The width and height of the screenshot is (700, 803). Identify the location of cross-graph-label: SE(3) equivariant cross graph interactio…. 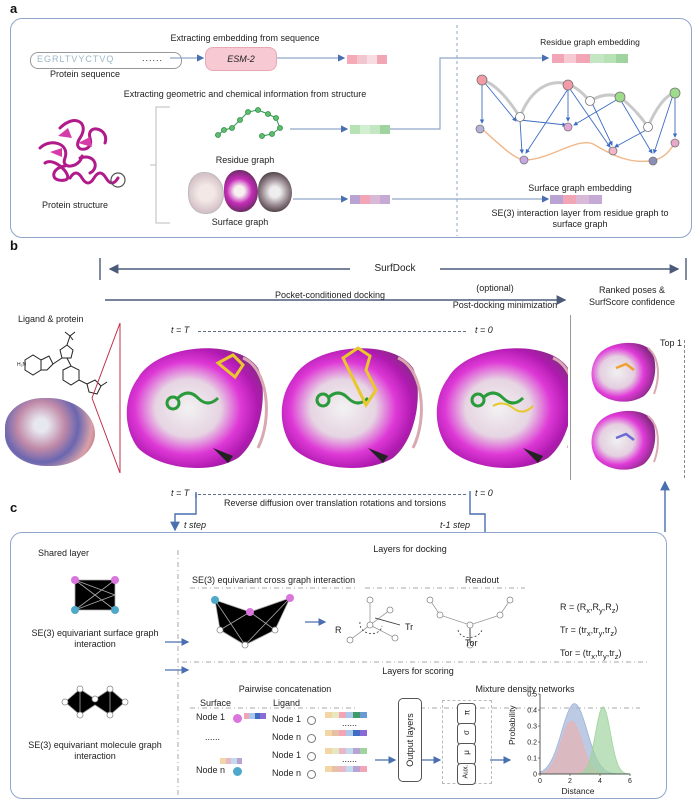
(274, 580).